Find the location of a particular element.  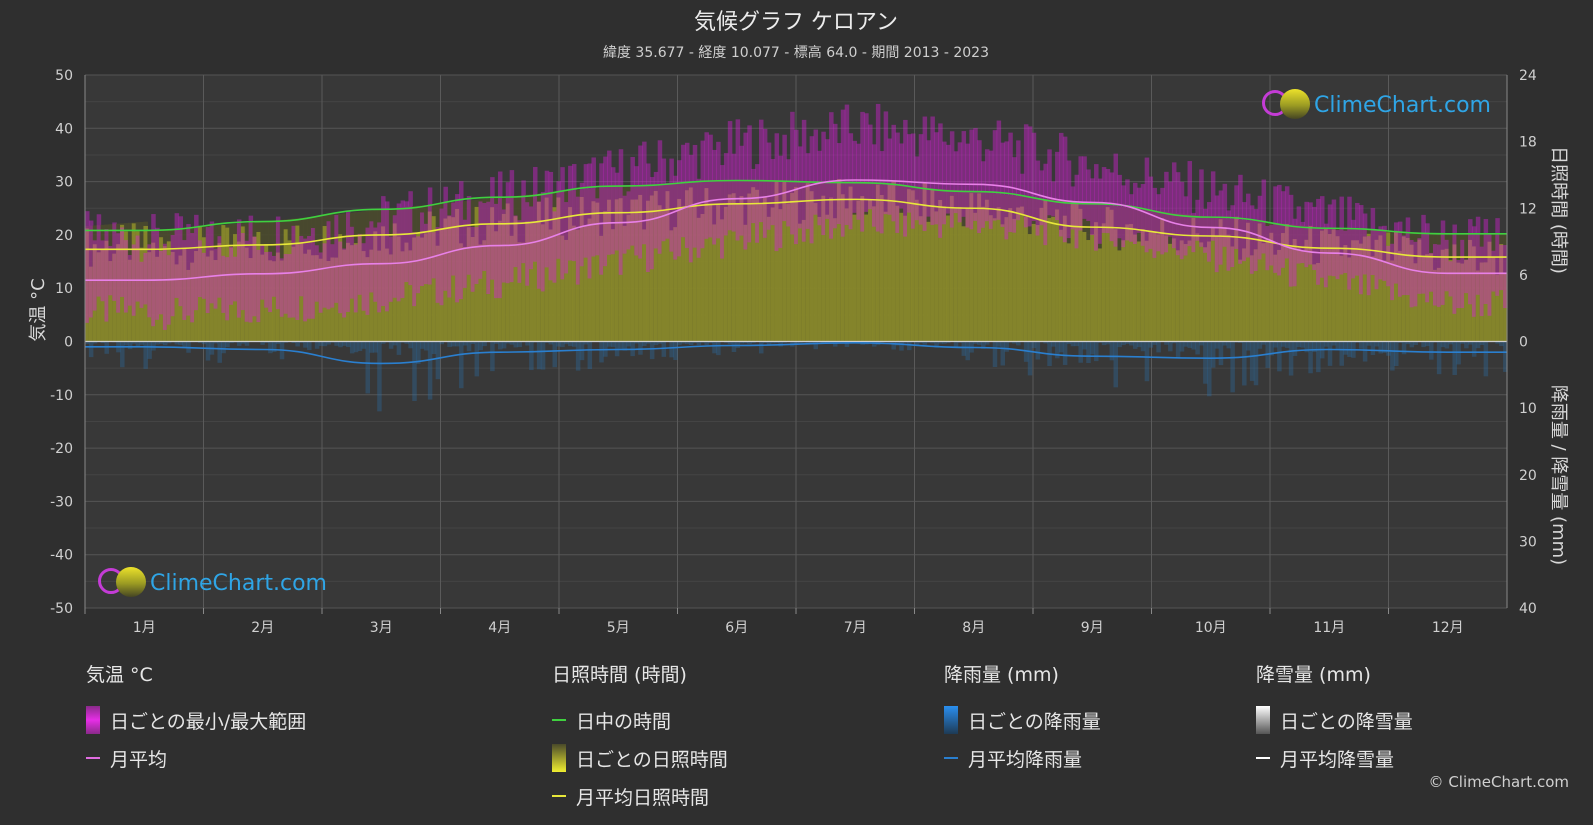

brand-text: ClimeChart.com is located at coordinates (1402, 105).